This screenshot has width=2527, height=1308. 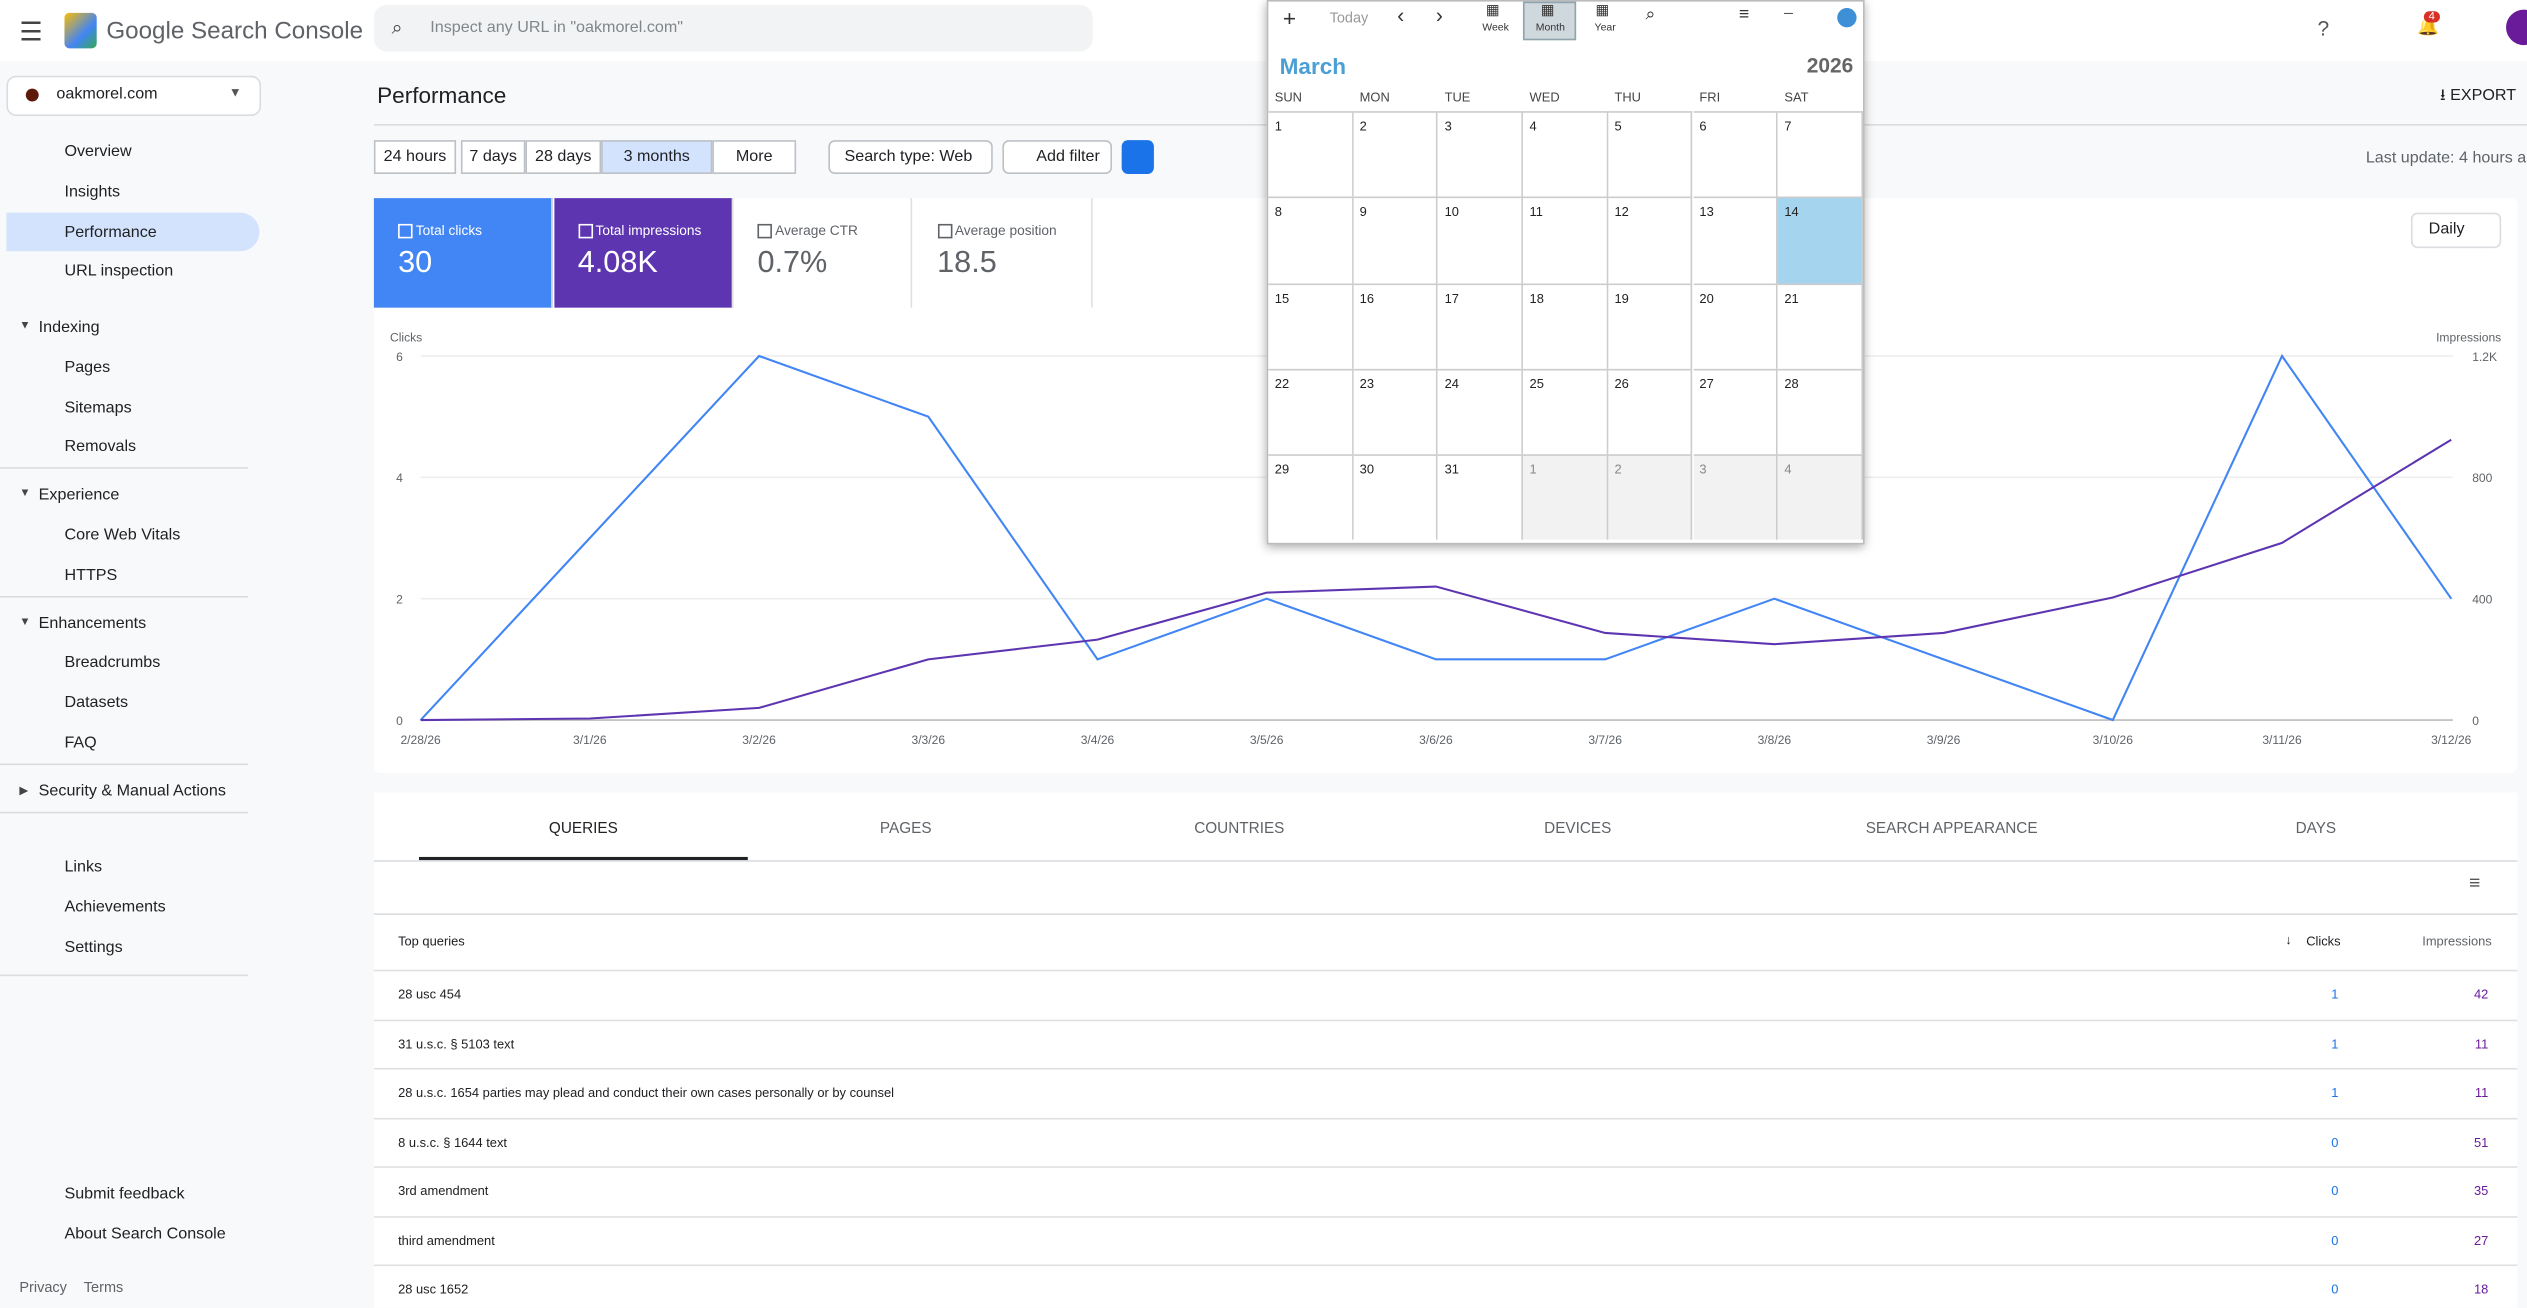 I want to click on day-number: 3, so click(x=1448, y=126).